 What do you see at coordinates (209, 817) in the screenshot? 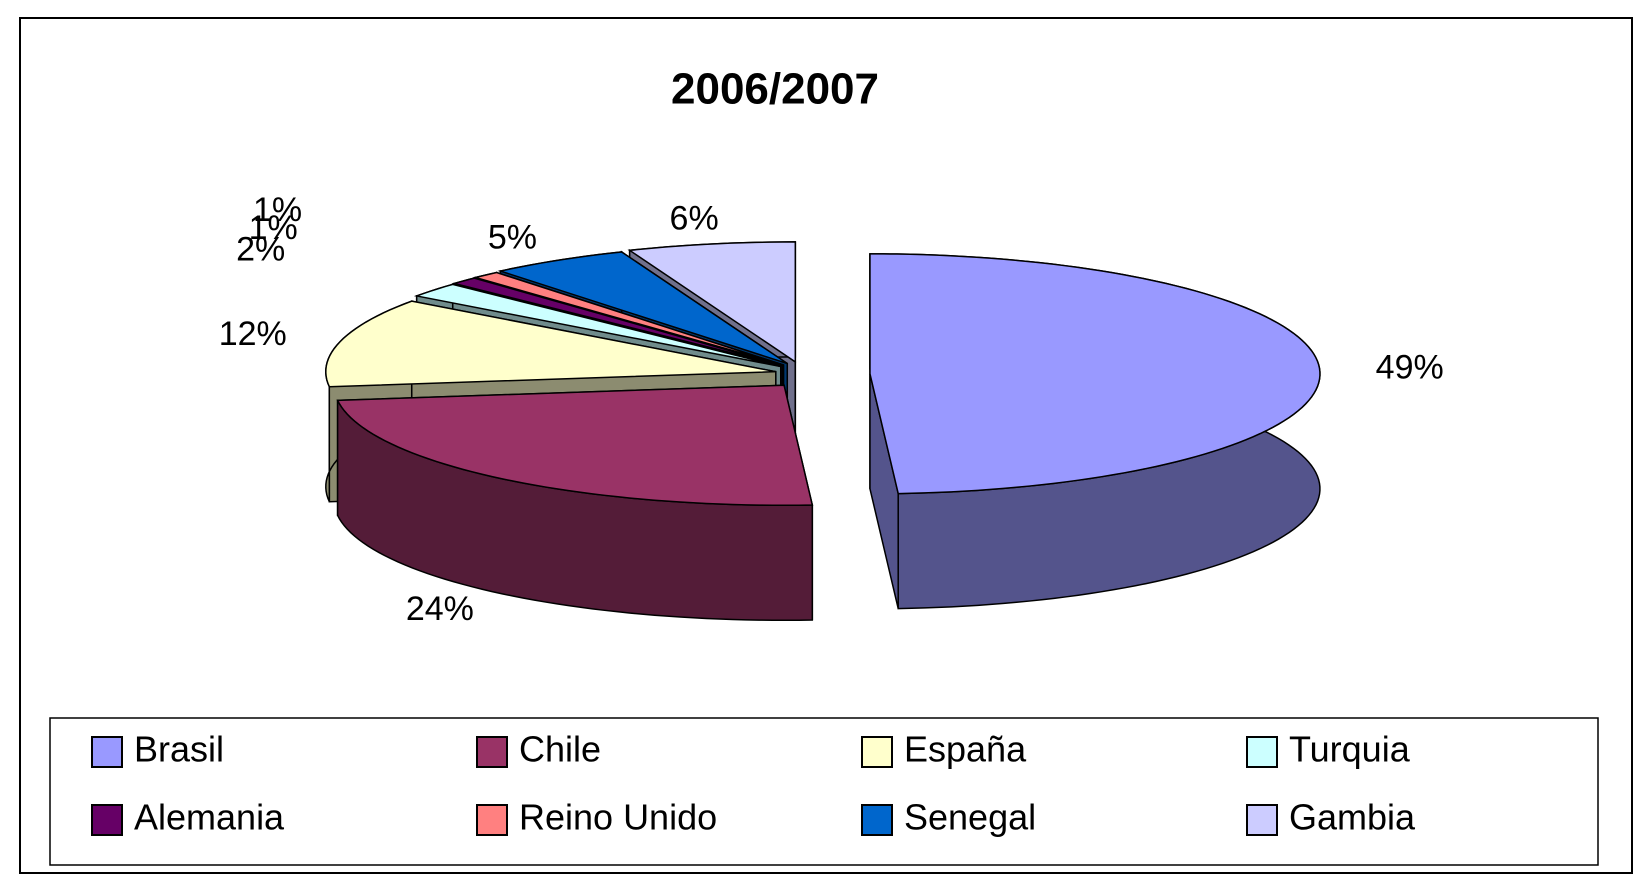
I see `legend-label: Alemania` at bounding box center [209, 817].